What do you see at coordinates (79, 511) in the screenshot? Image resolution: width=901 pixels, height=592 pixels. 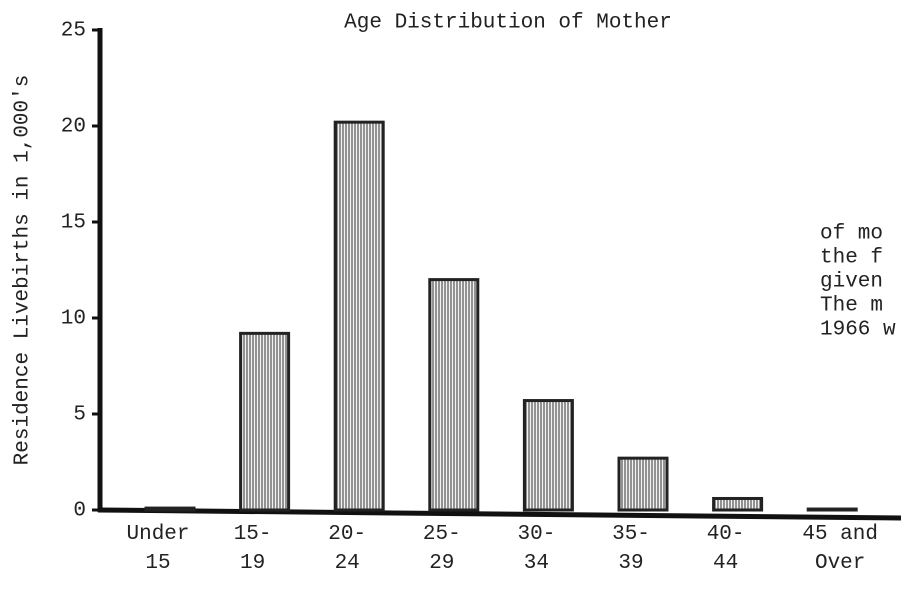 I see `y-tick-label: 0` at bounding box center [79, 511].